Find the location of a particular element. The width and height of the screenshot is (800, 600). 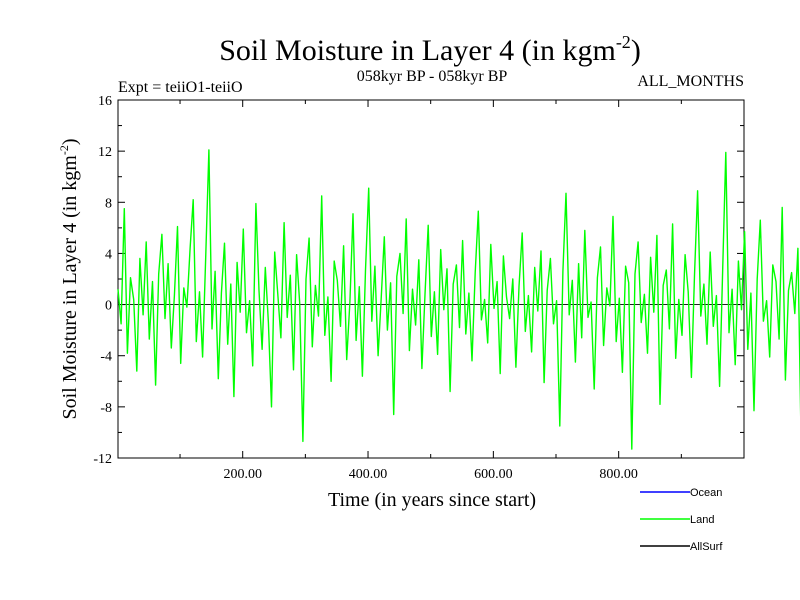

y-axis-label-text: Soil Moisture in Layer 4 (in kgm is located at coordinates (70, 287).